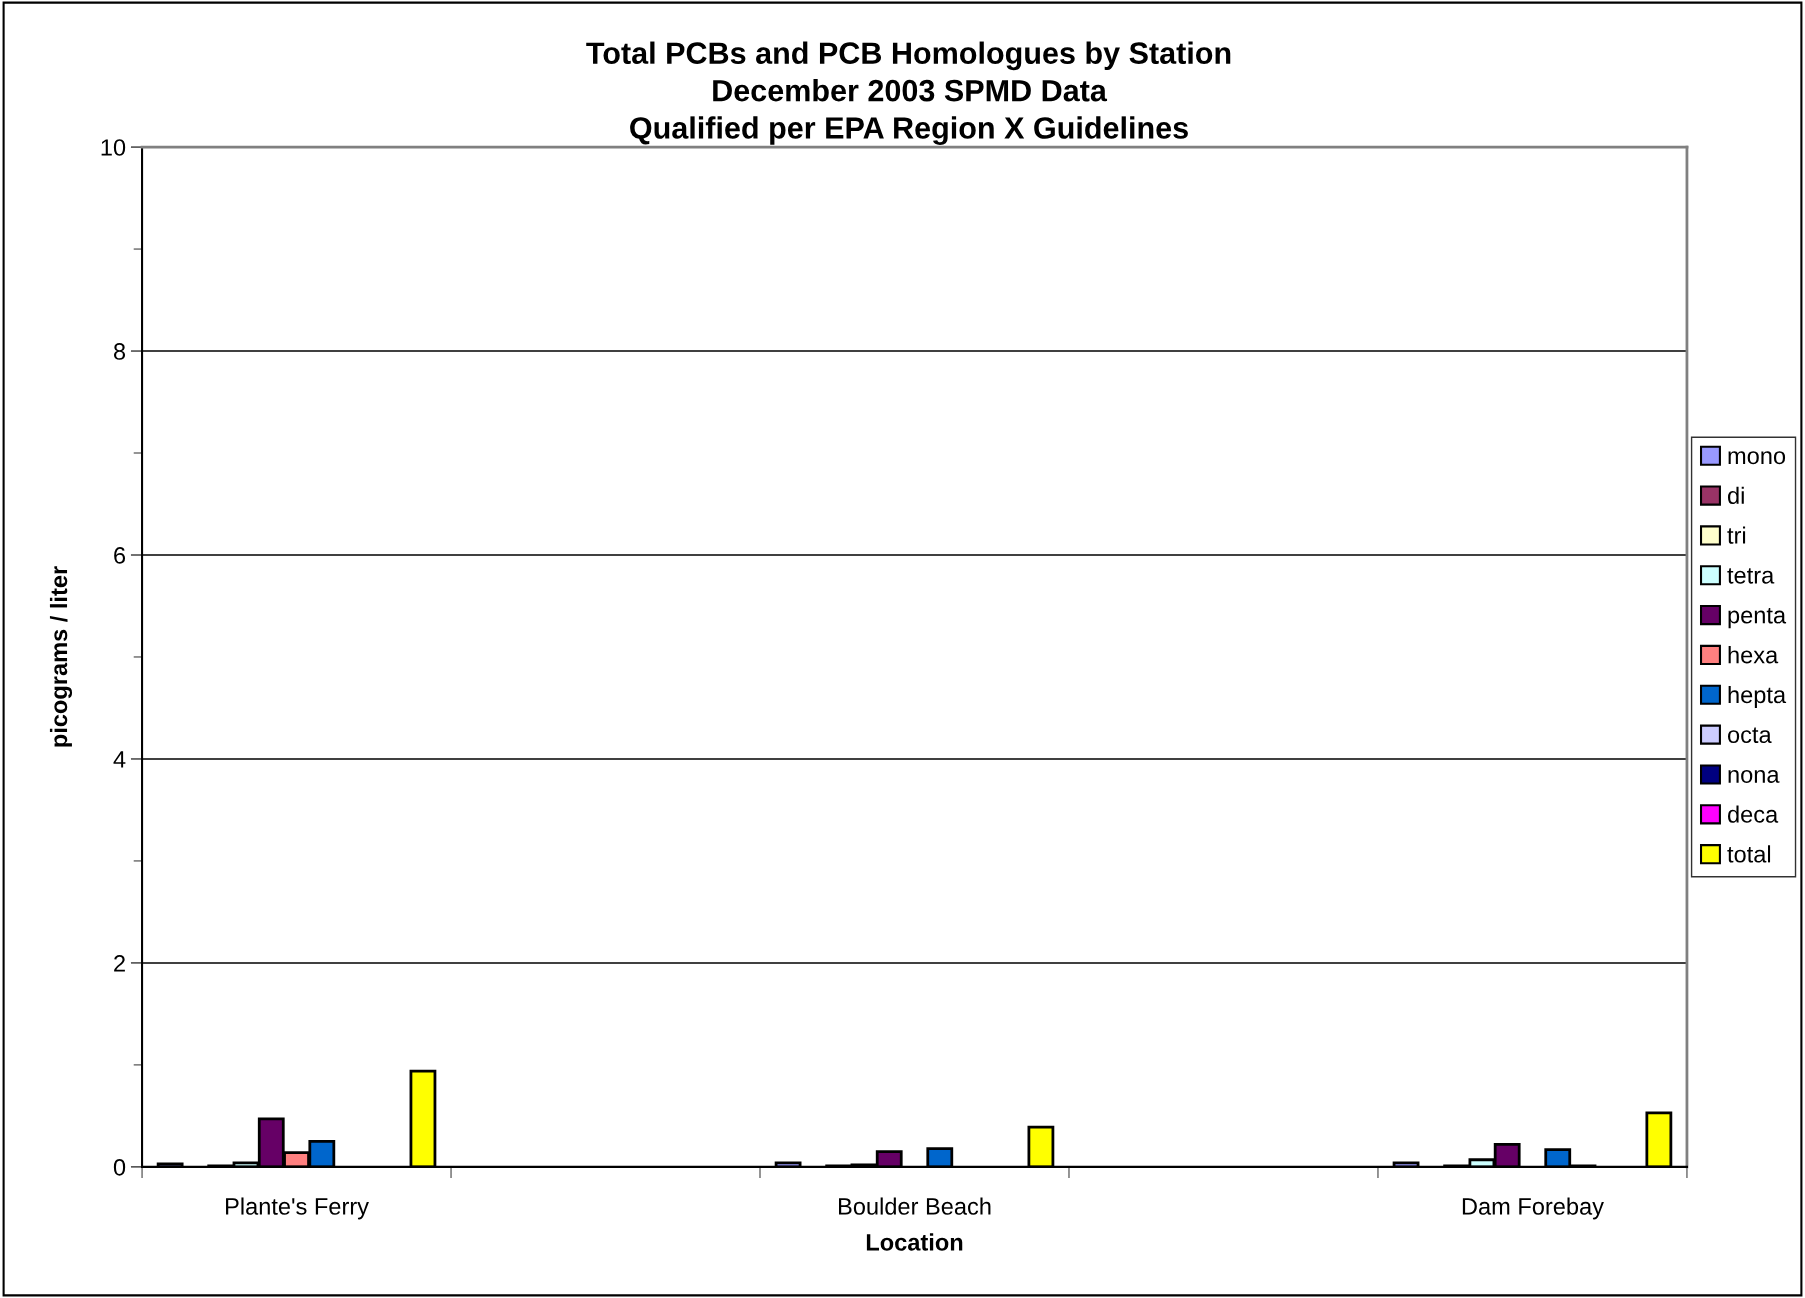 This screenshot has width=1805, height=1298. Describe the element at coordinates (113, 147) in the screenshot. I see `y-tick-label: 10` at that location.